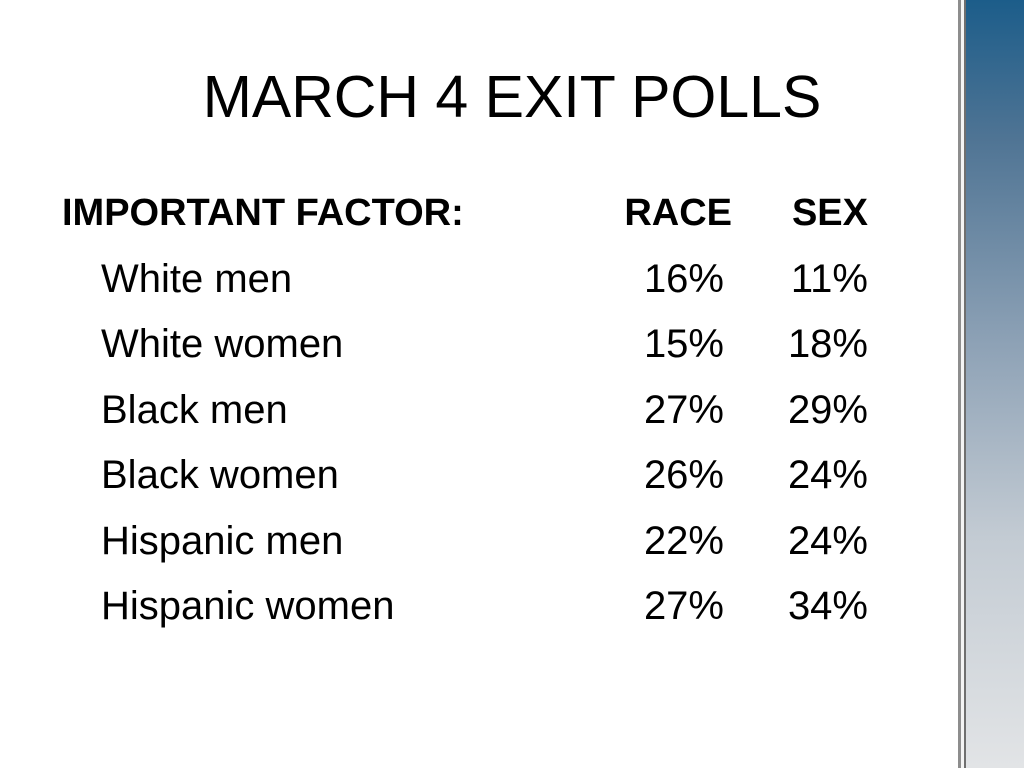  Describe the element at coordinates (222, 541) in the screenshot. I see `row-group-label: Hispanic men` at that location.